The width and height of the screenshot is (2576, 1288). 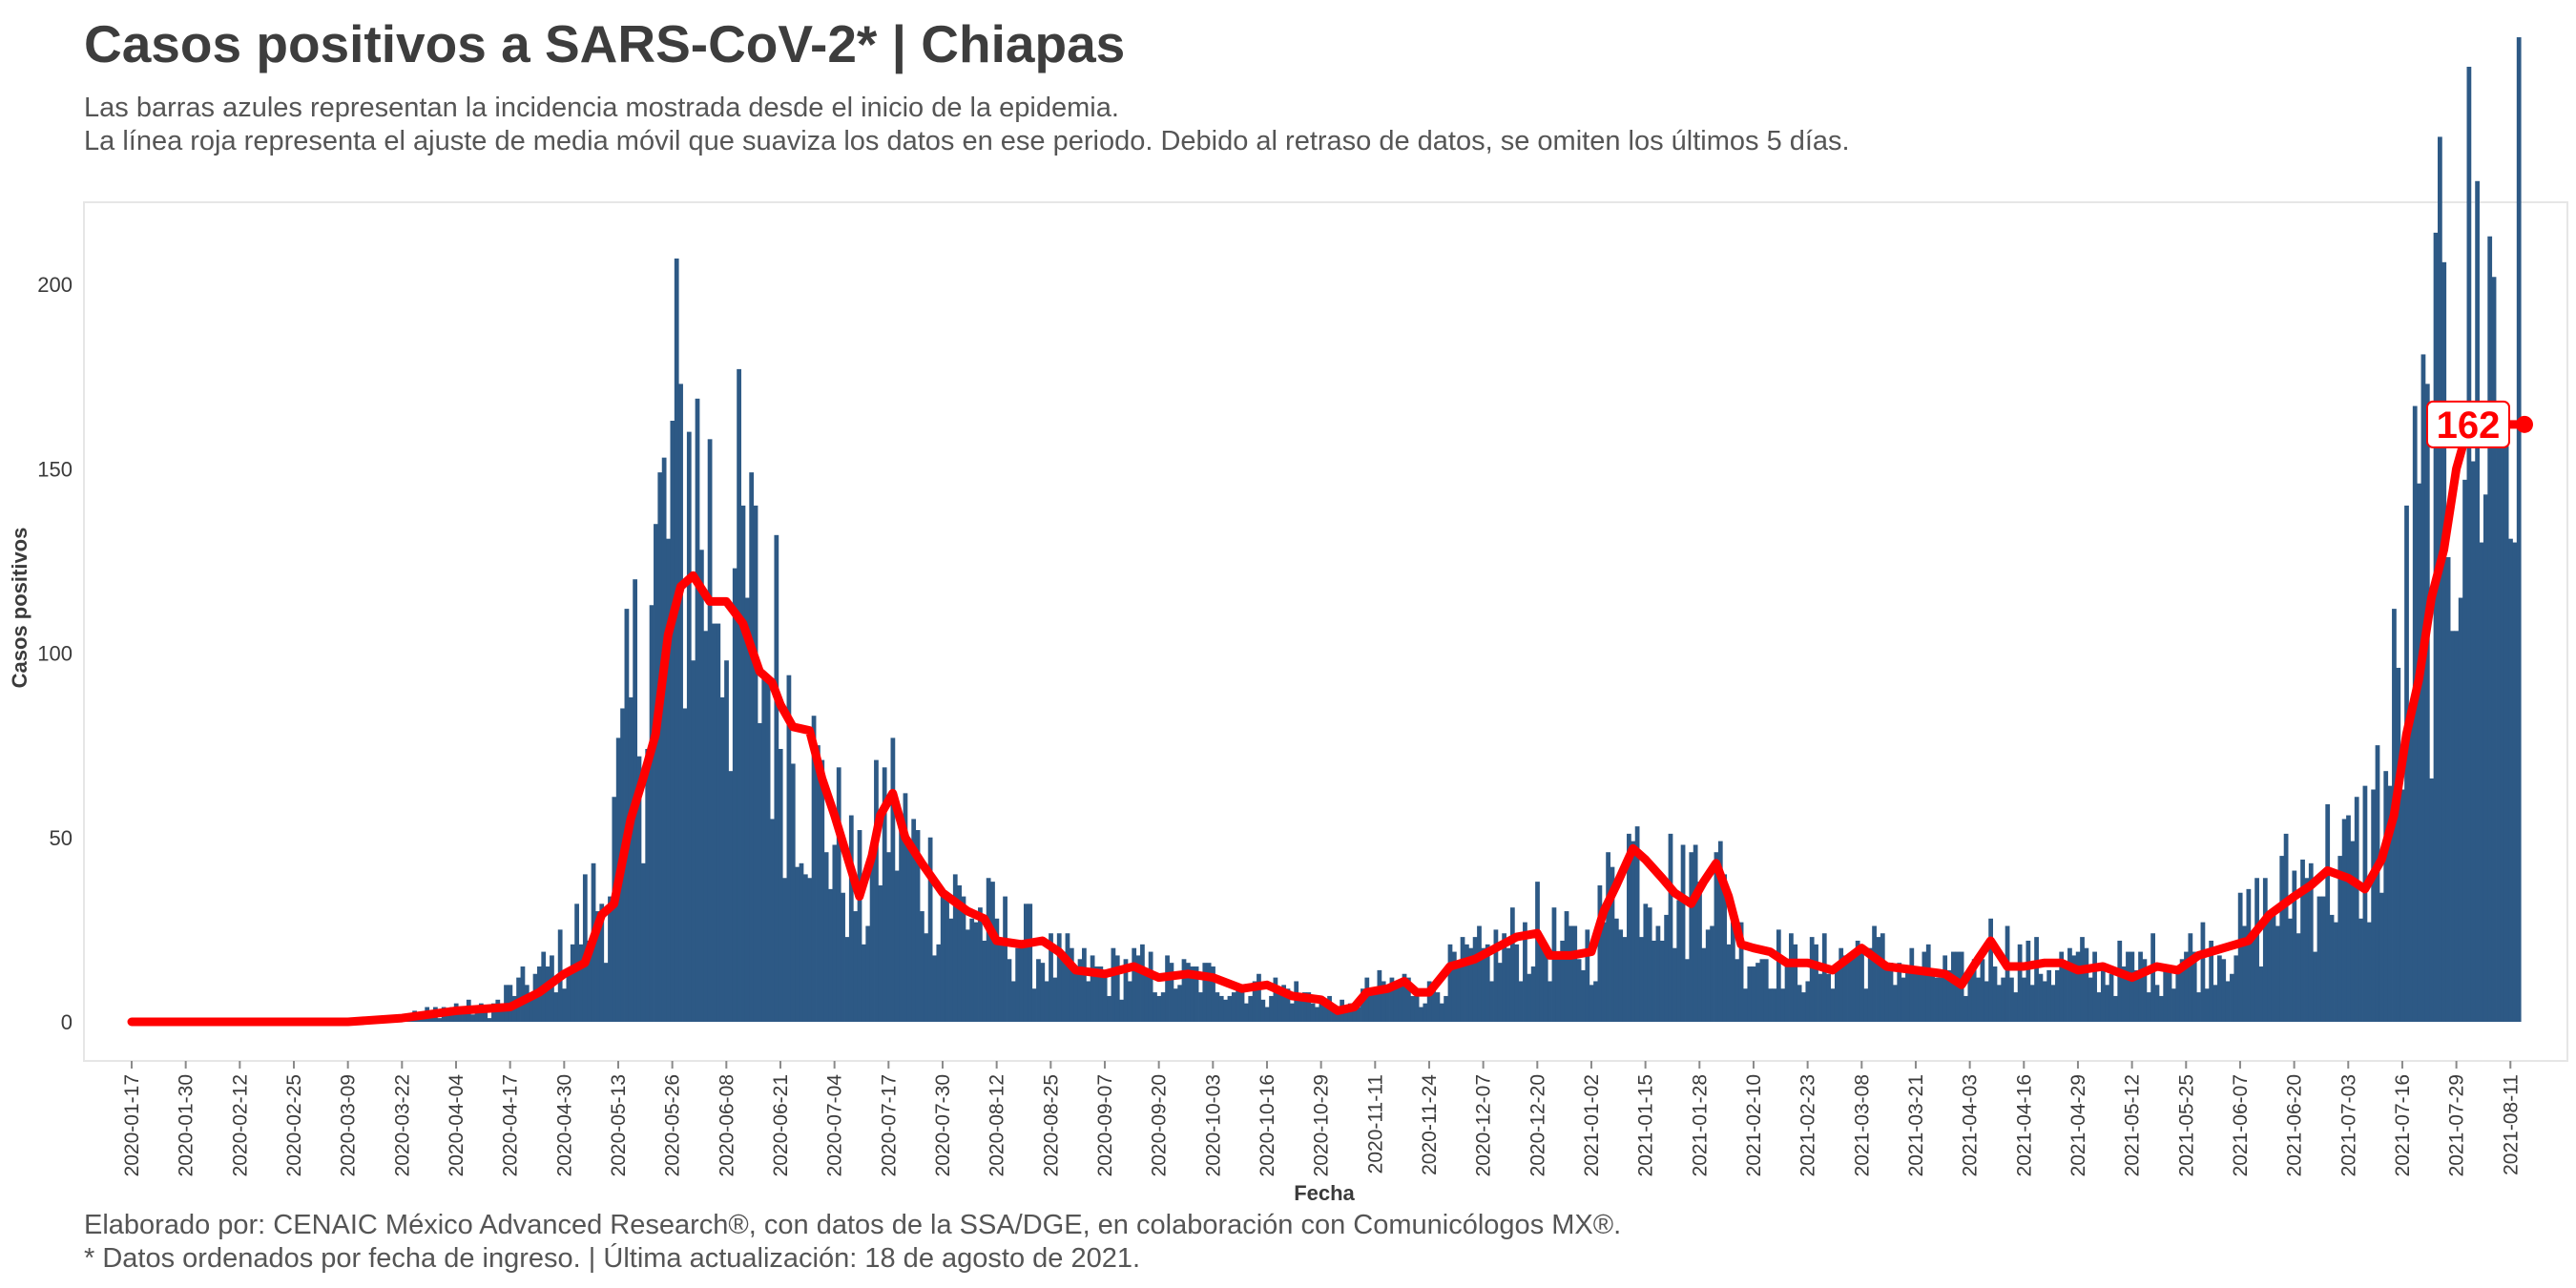 What do you see at coordinates (1754, 1125) in the screenshot?
I see `x-tick-label: 2021-02-10` at bounding box center [1754, 1125].